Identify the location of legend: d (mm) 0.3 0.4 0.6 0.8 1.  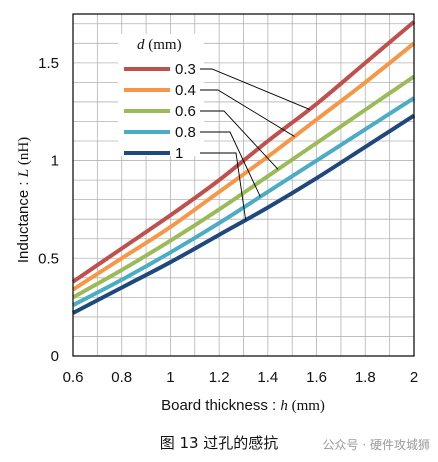
(161, 98).